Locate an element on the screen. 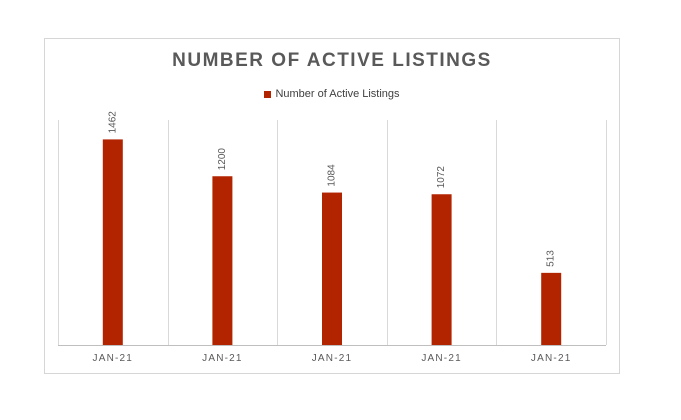 The width and height of the screenshot is (681, 420). legend-swatch is located at coordinates (268, 94).